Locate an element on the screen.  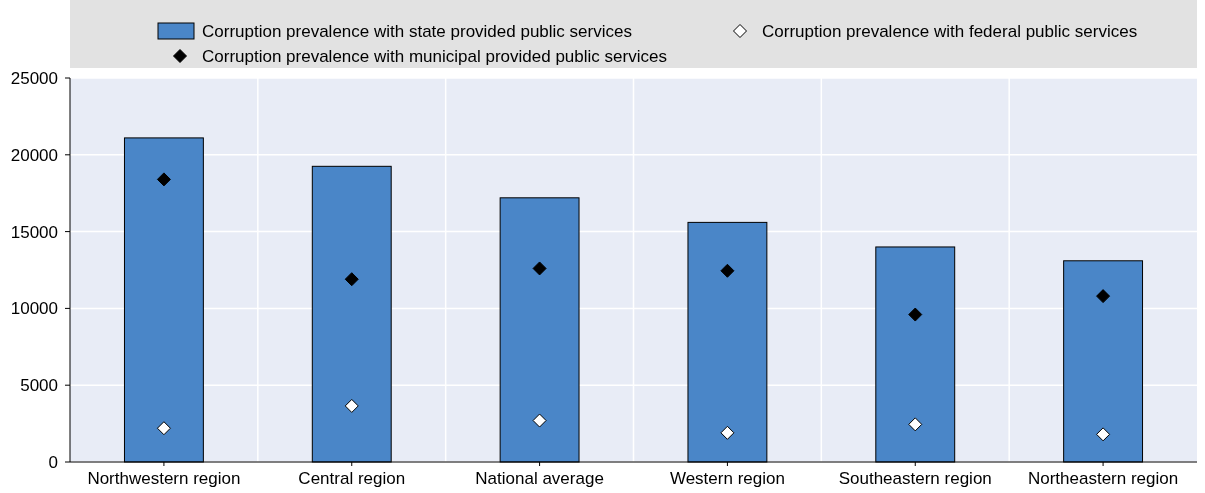
x-tick-label: Northeastern region is located at coordinates (1103, 478).